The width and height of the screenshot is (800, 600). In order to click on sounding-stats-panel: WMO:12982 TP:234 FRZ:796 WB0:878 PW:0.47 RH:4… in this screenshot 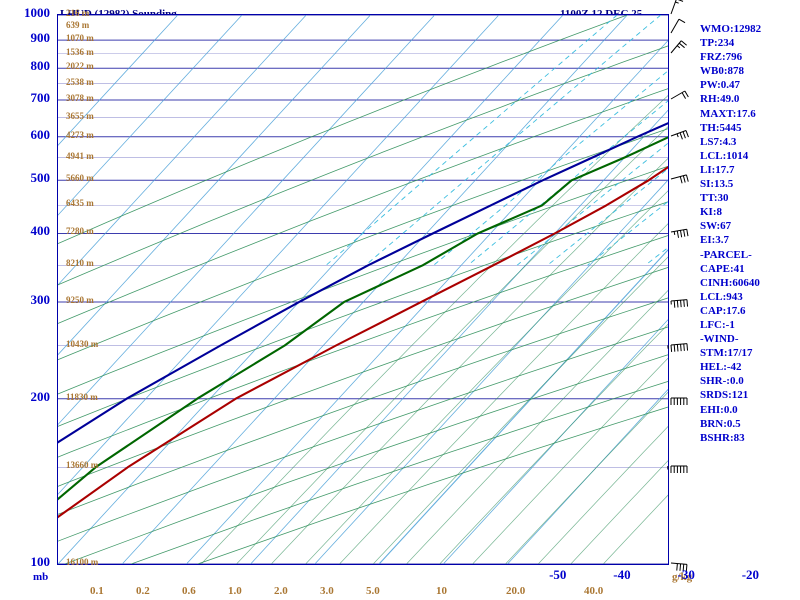, I will do `click(730, 233)`.